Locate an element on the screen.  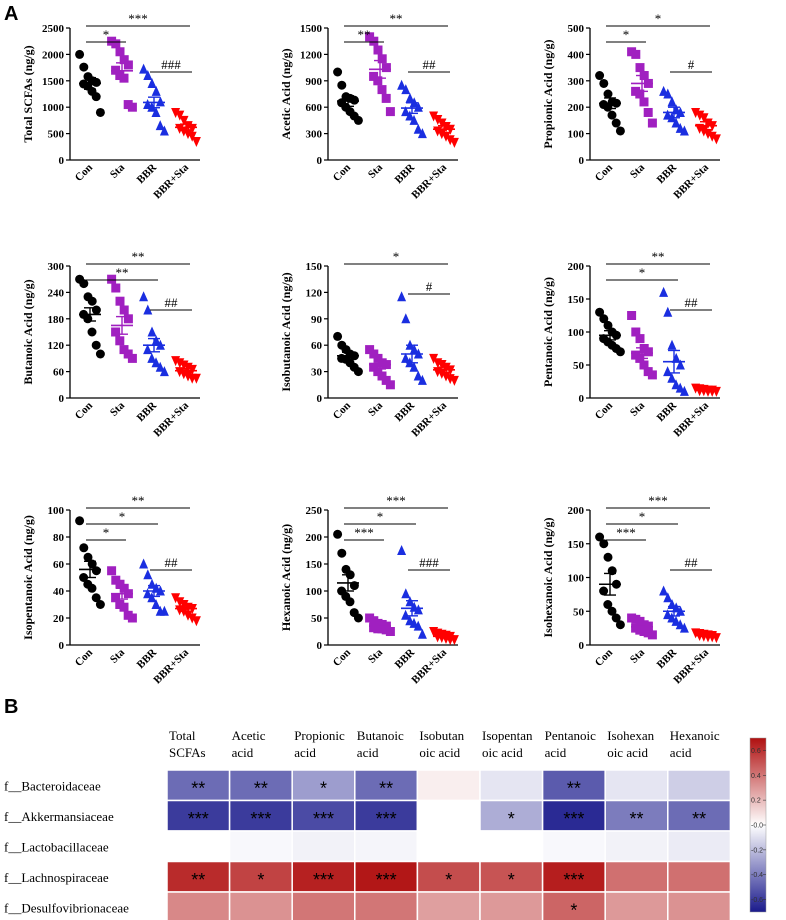
significance-label: ## is located at coordinates (172, 302).